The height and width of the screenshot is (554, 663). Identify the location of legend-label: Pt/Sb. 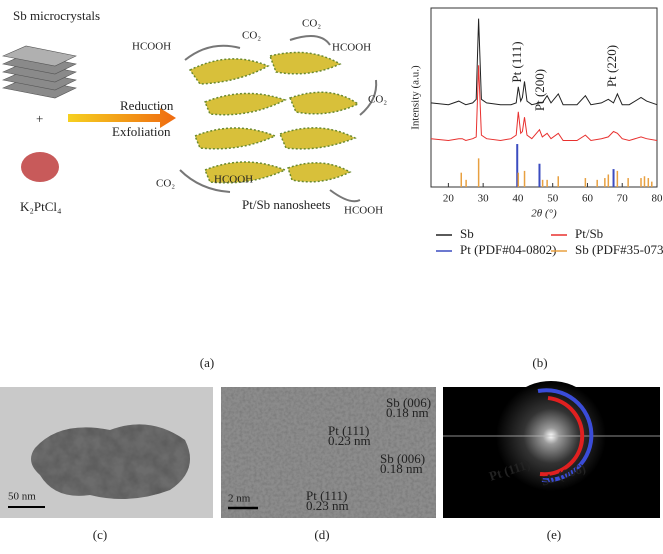
(589, 233).